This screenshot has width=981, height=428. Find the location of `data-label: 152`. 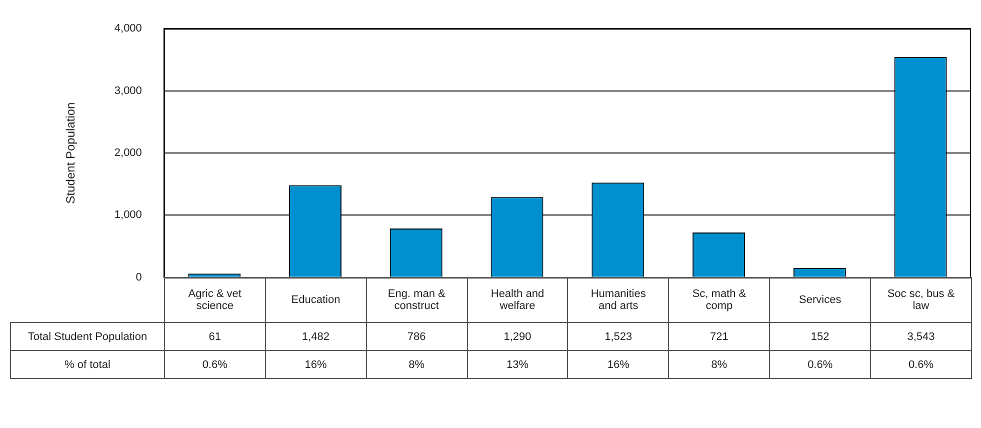

data-label: 152 is located at coordinates (820, 336).